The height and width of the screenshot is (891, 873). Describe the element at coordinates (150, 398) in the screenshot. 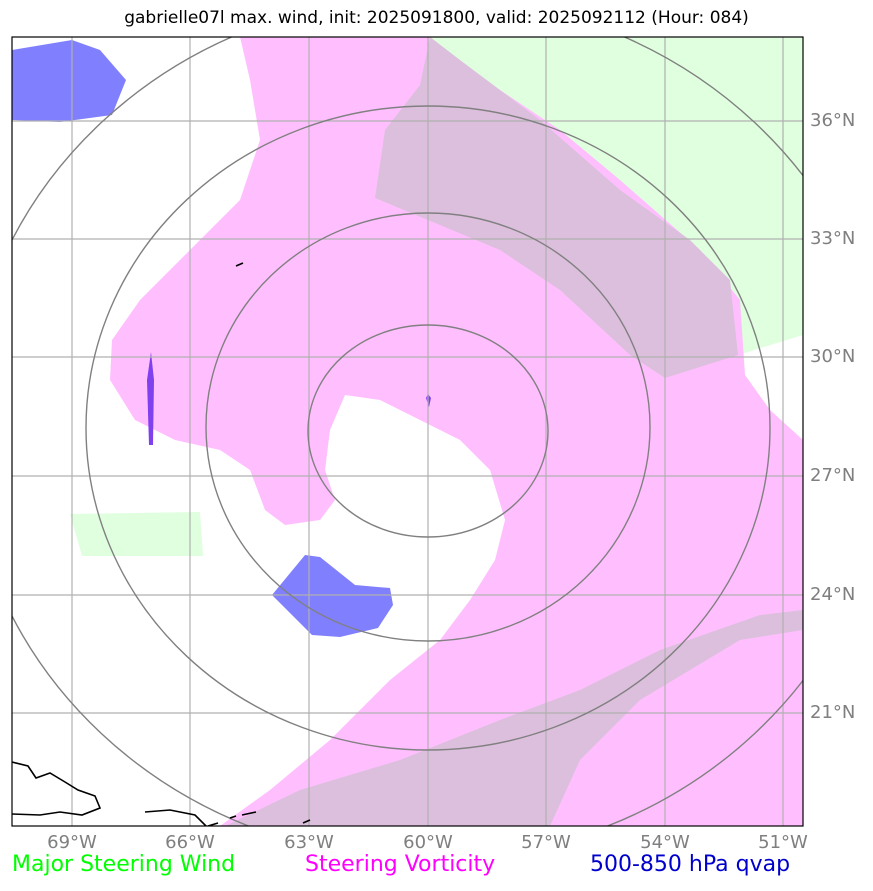

I see `qvap-streak-west` at that location.